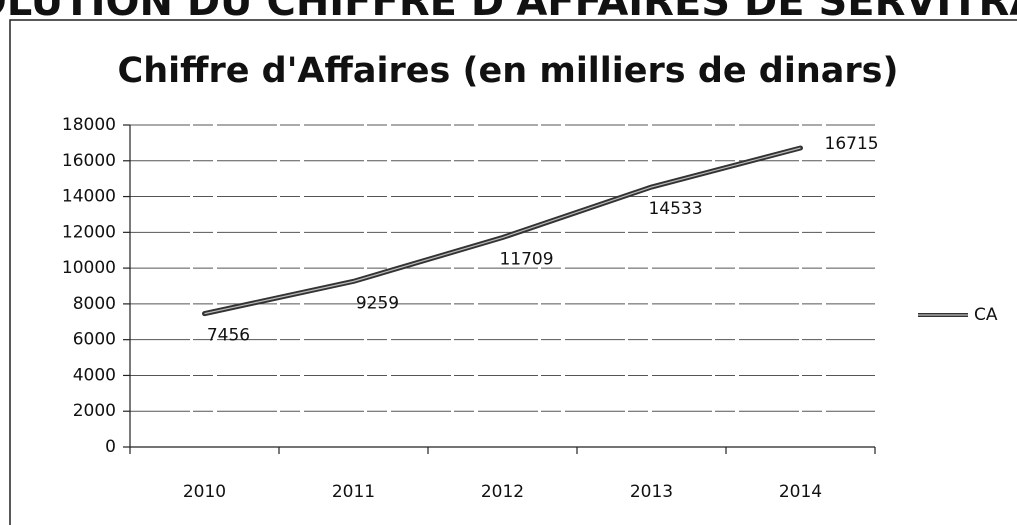 The height and width of the screenshot is (525, 1017). What do you see at coordinates (800, 492) in the screenshot?
I see `x-tick-label: 2014` at bounding box center [800, 492].